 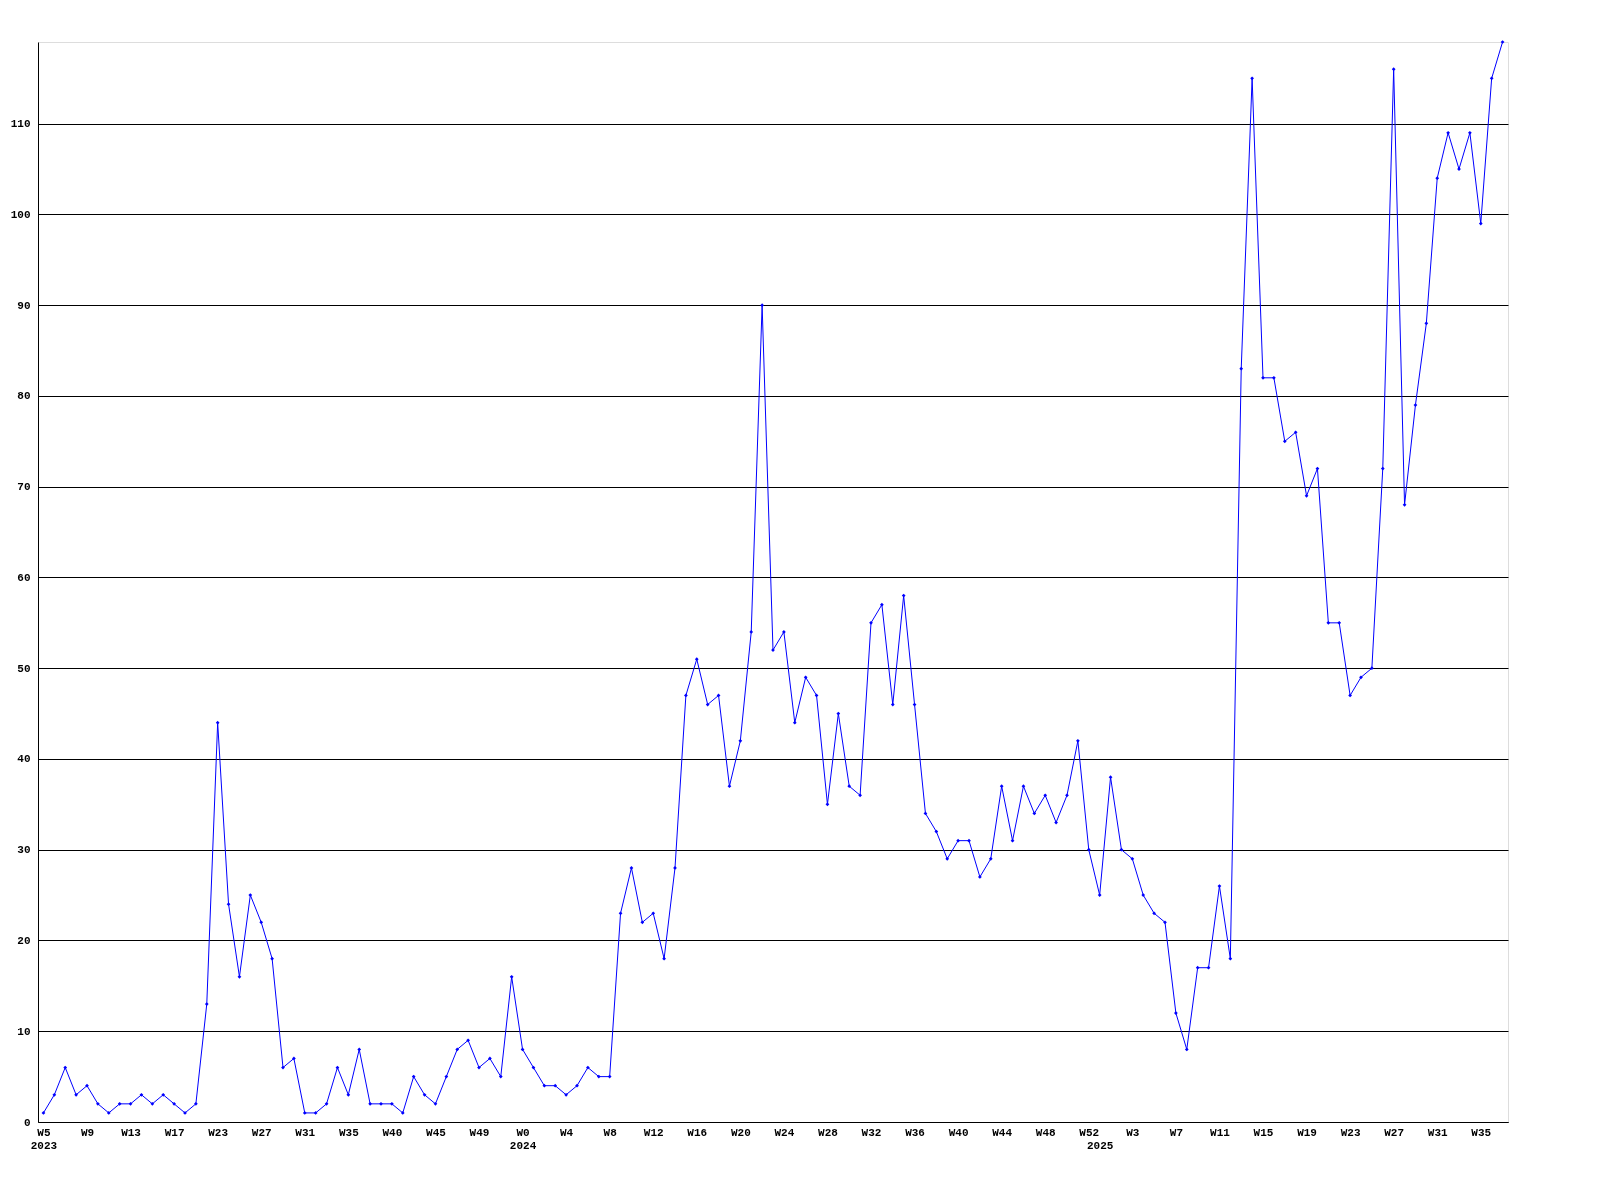 I want to click on x-tick-label: W52, so click(x=1089, y=1132).